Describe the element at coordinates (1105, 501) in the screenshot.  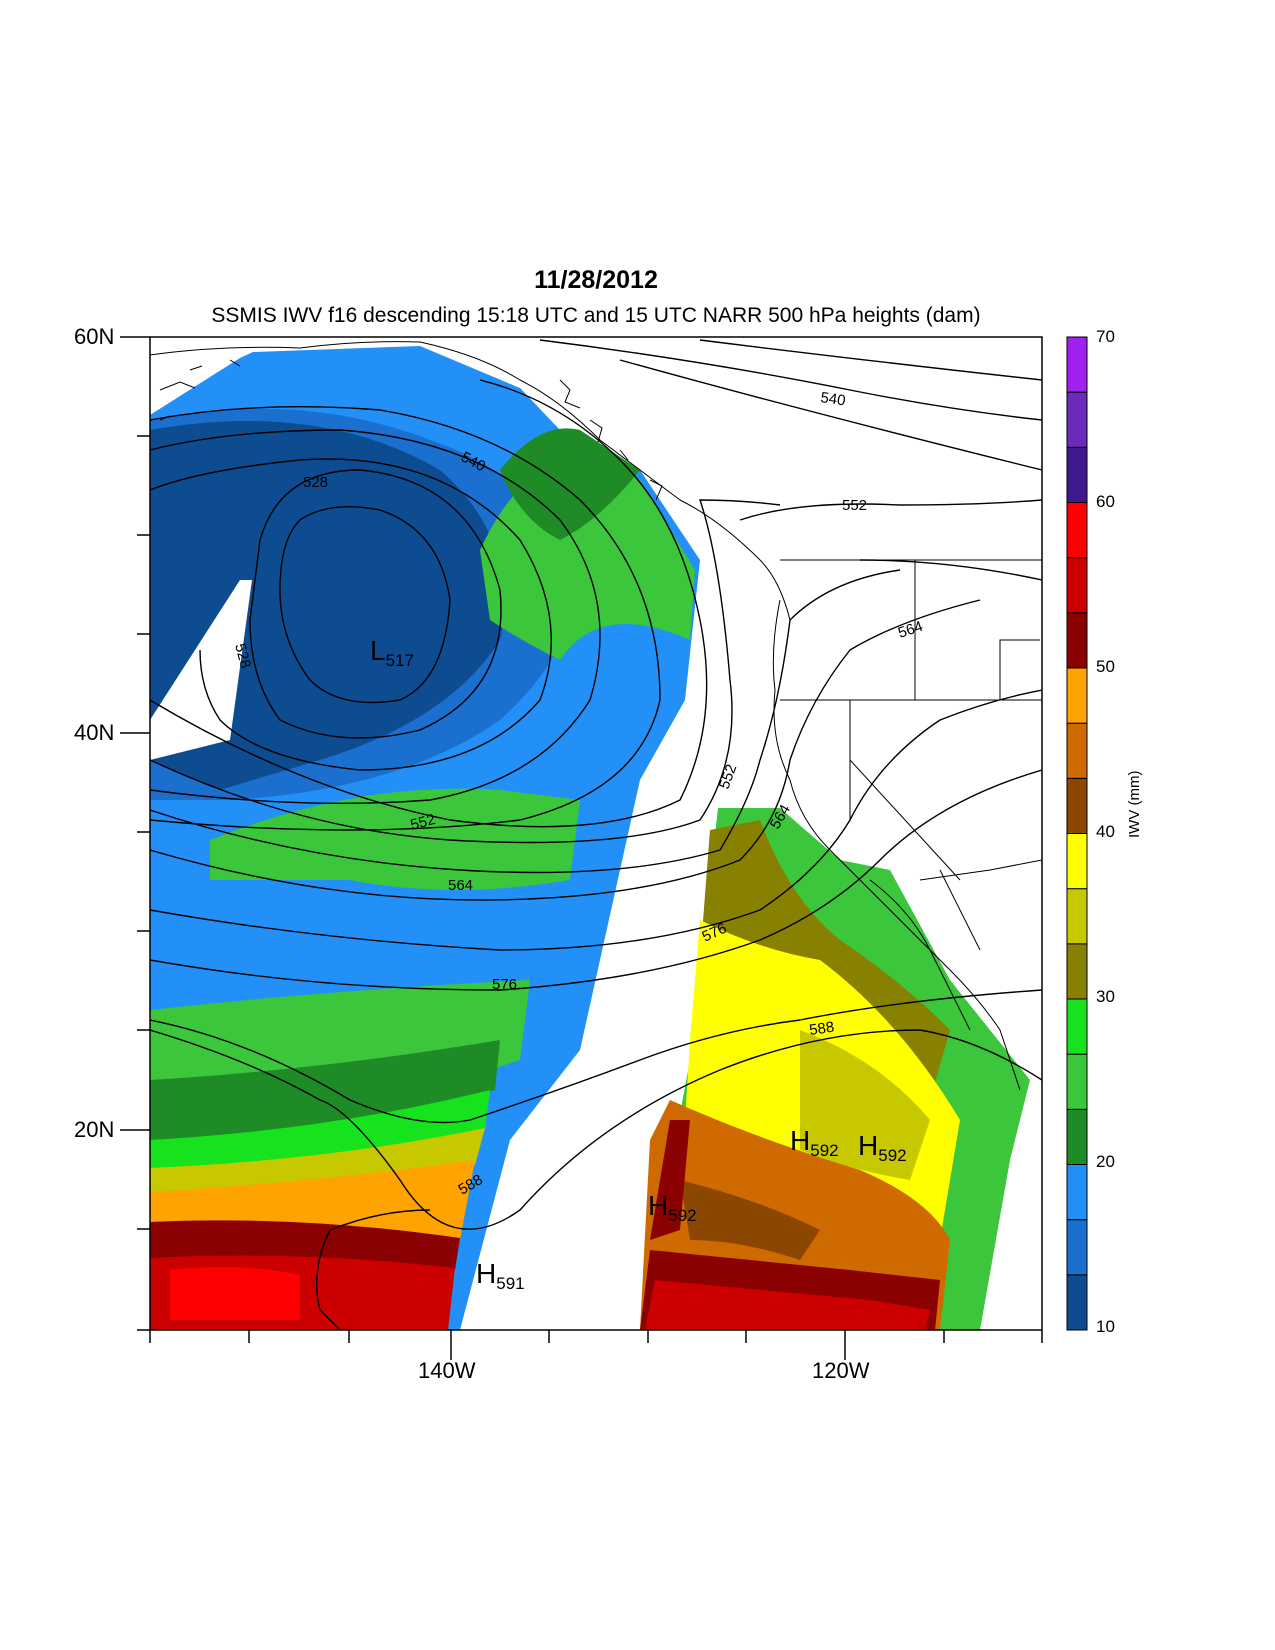
I see `colorbar-tick-label: 60` at that location.